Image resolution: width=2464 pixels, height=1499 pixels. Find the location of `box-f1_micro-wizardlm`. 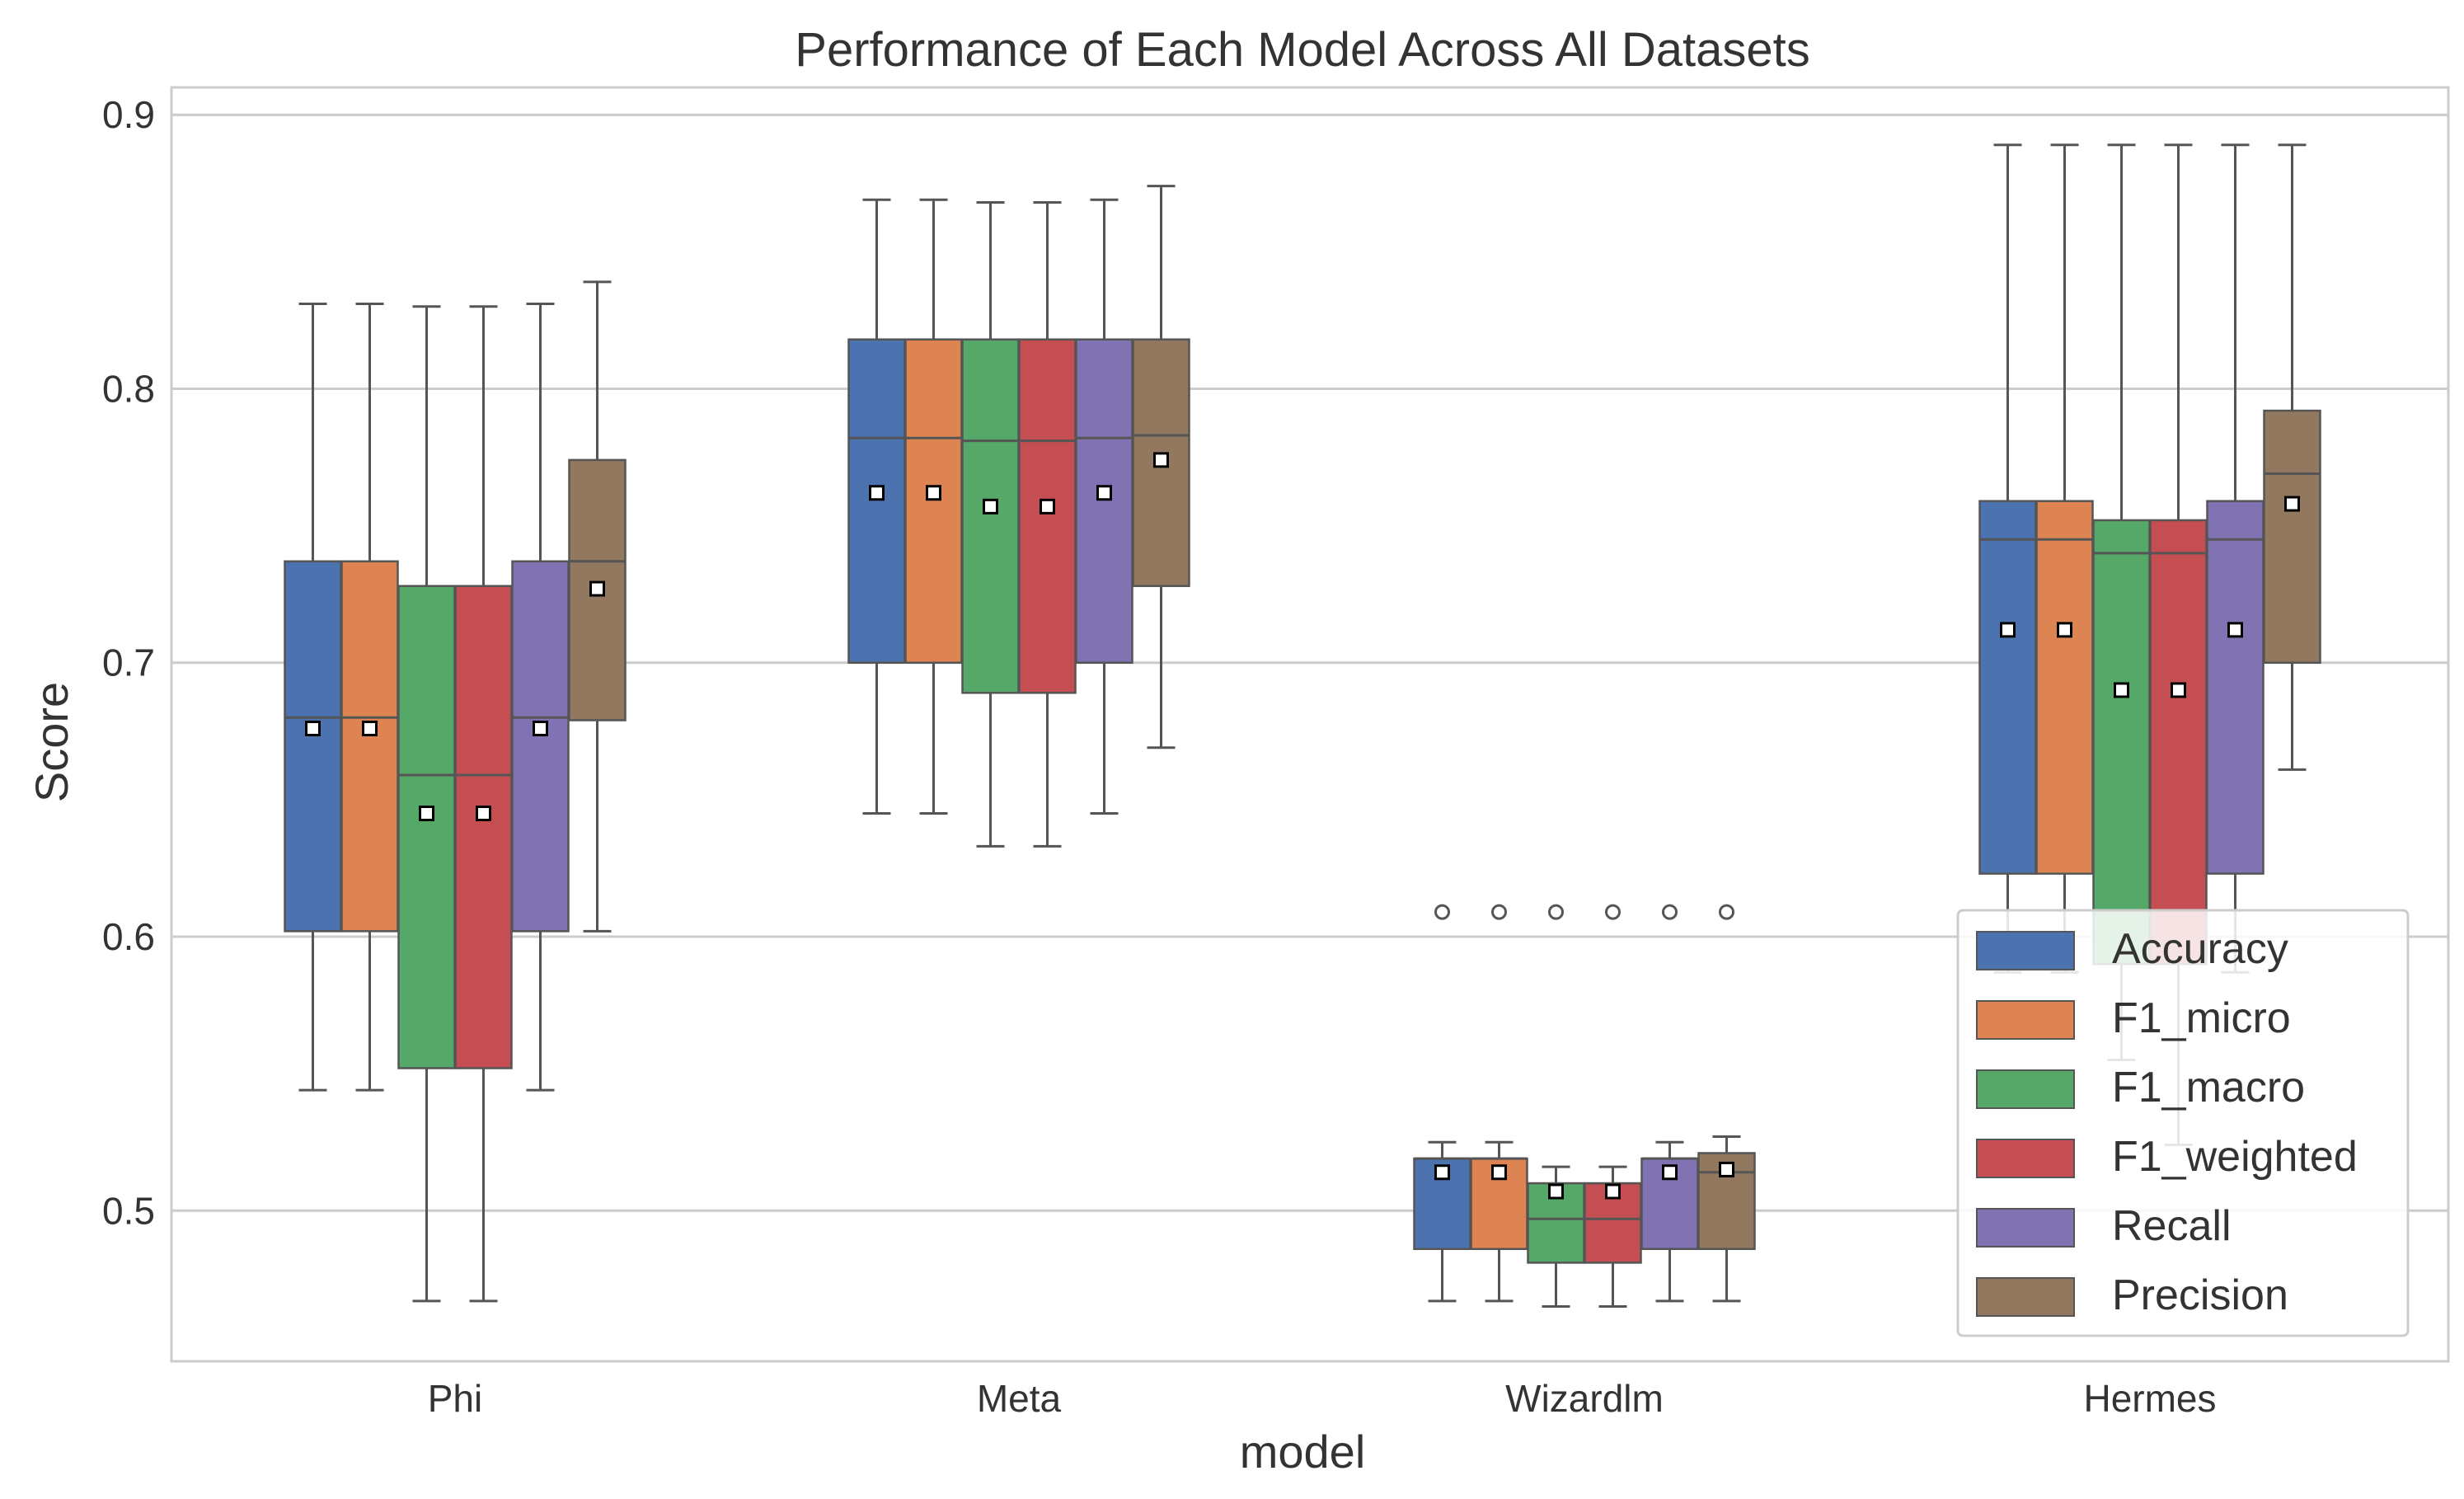

box-f1_micro-wizardlm is located at coordinates (1499, 1103).